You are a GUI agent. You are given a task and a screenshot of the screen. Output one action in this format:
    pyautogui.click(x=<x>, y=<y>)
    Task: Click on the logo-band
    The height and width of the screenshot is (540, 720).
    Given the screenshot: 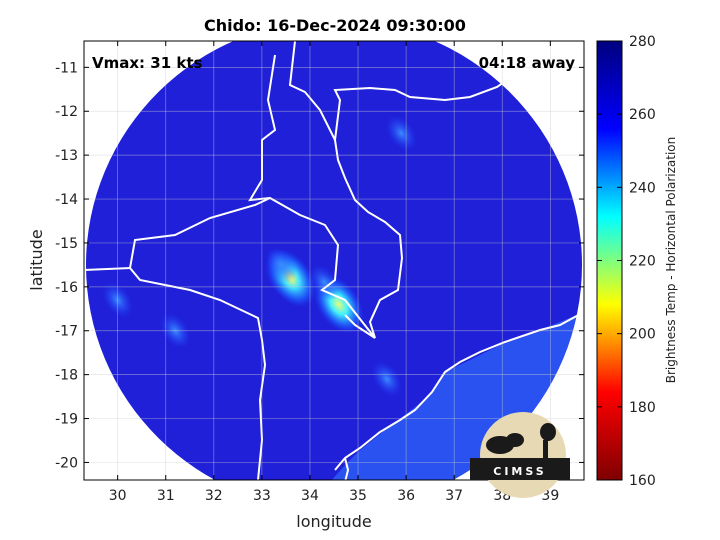 What is the action you would take?
    pyautogui.click(x=520, y=469)
    